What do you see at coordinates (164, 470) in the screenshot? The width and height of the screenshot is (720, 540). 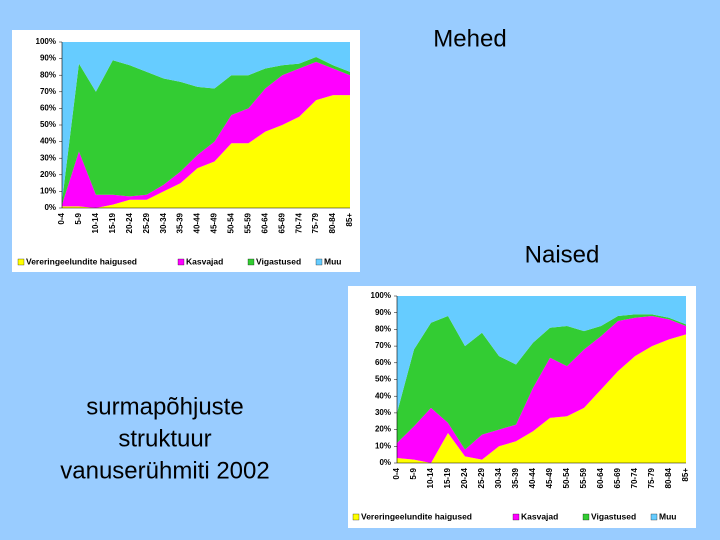 I see `slide-title: vanuserühmiti 2002` at bounding box center [164, 470].